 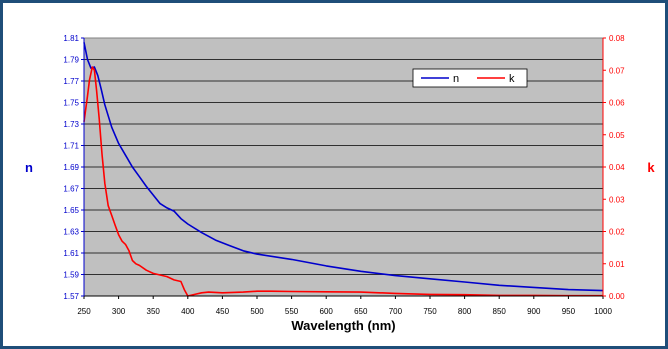 What do you see at coordinates (465, 311) in the screenshot?
I see `x-tick-label: 800` at bounding box center [465, 311].